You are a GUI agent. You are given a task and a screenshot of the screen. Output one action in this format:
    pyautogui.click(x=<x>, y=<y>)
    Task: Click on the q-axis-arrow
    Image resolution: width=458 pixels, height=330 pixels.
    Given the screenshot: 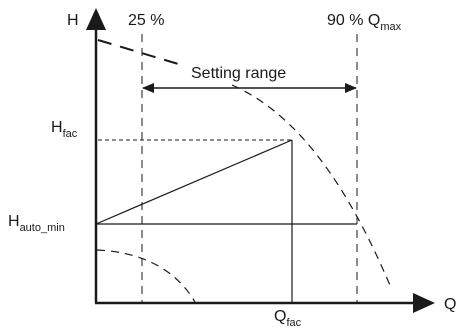 What is the action you would take?
    pyautogui.click(x=424, y=303)
    